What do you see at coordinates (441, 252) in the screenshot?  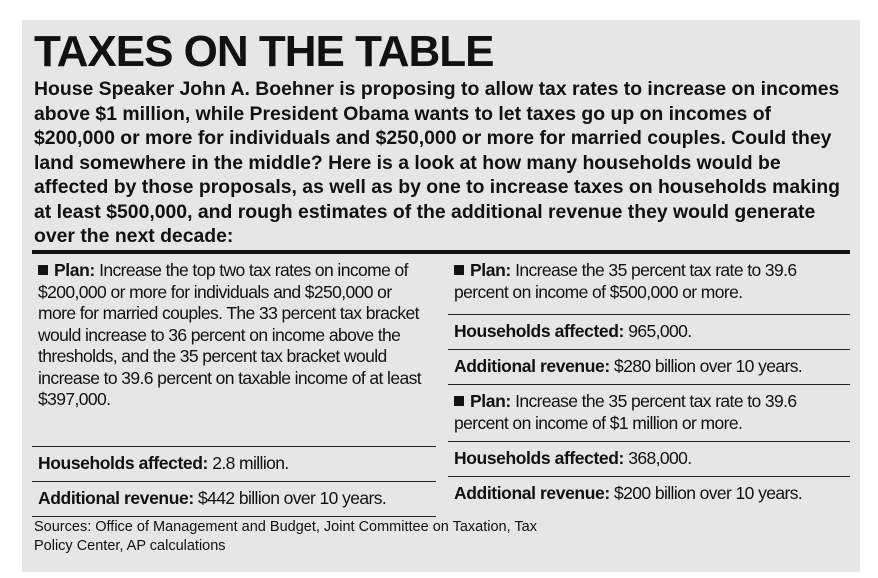 I see `divider-rule` at bounding box center [441, 252].